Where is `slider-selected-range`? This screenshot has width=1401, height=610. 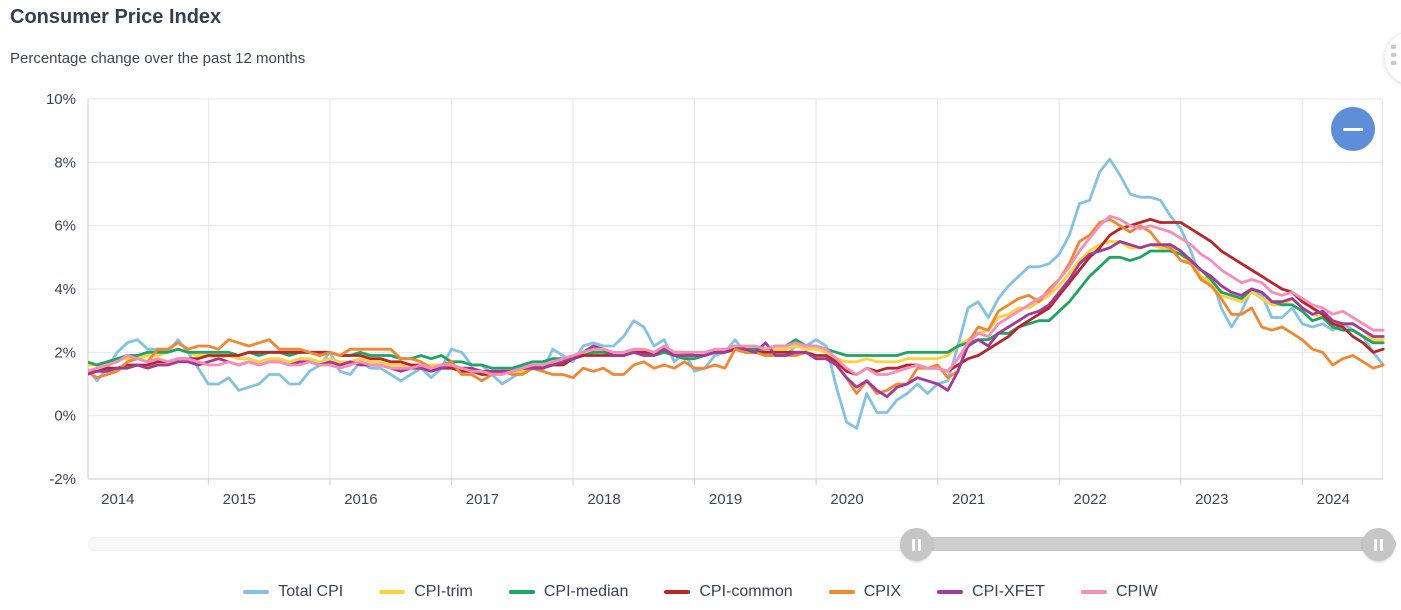 slider-selected-range is located at coordinates (1156, 544).